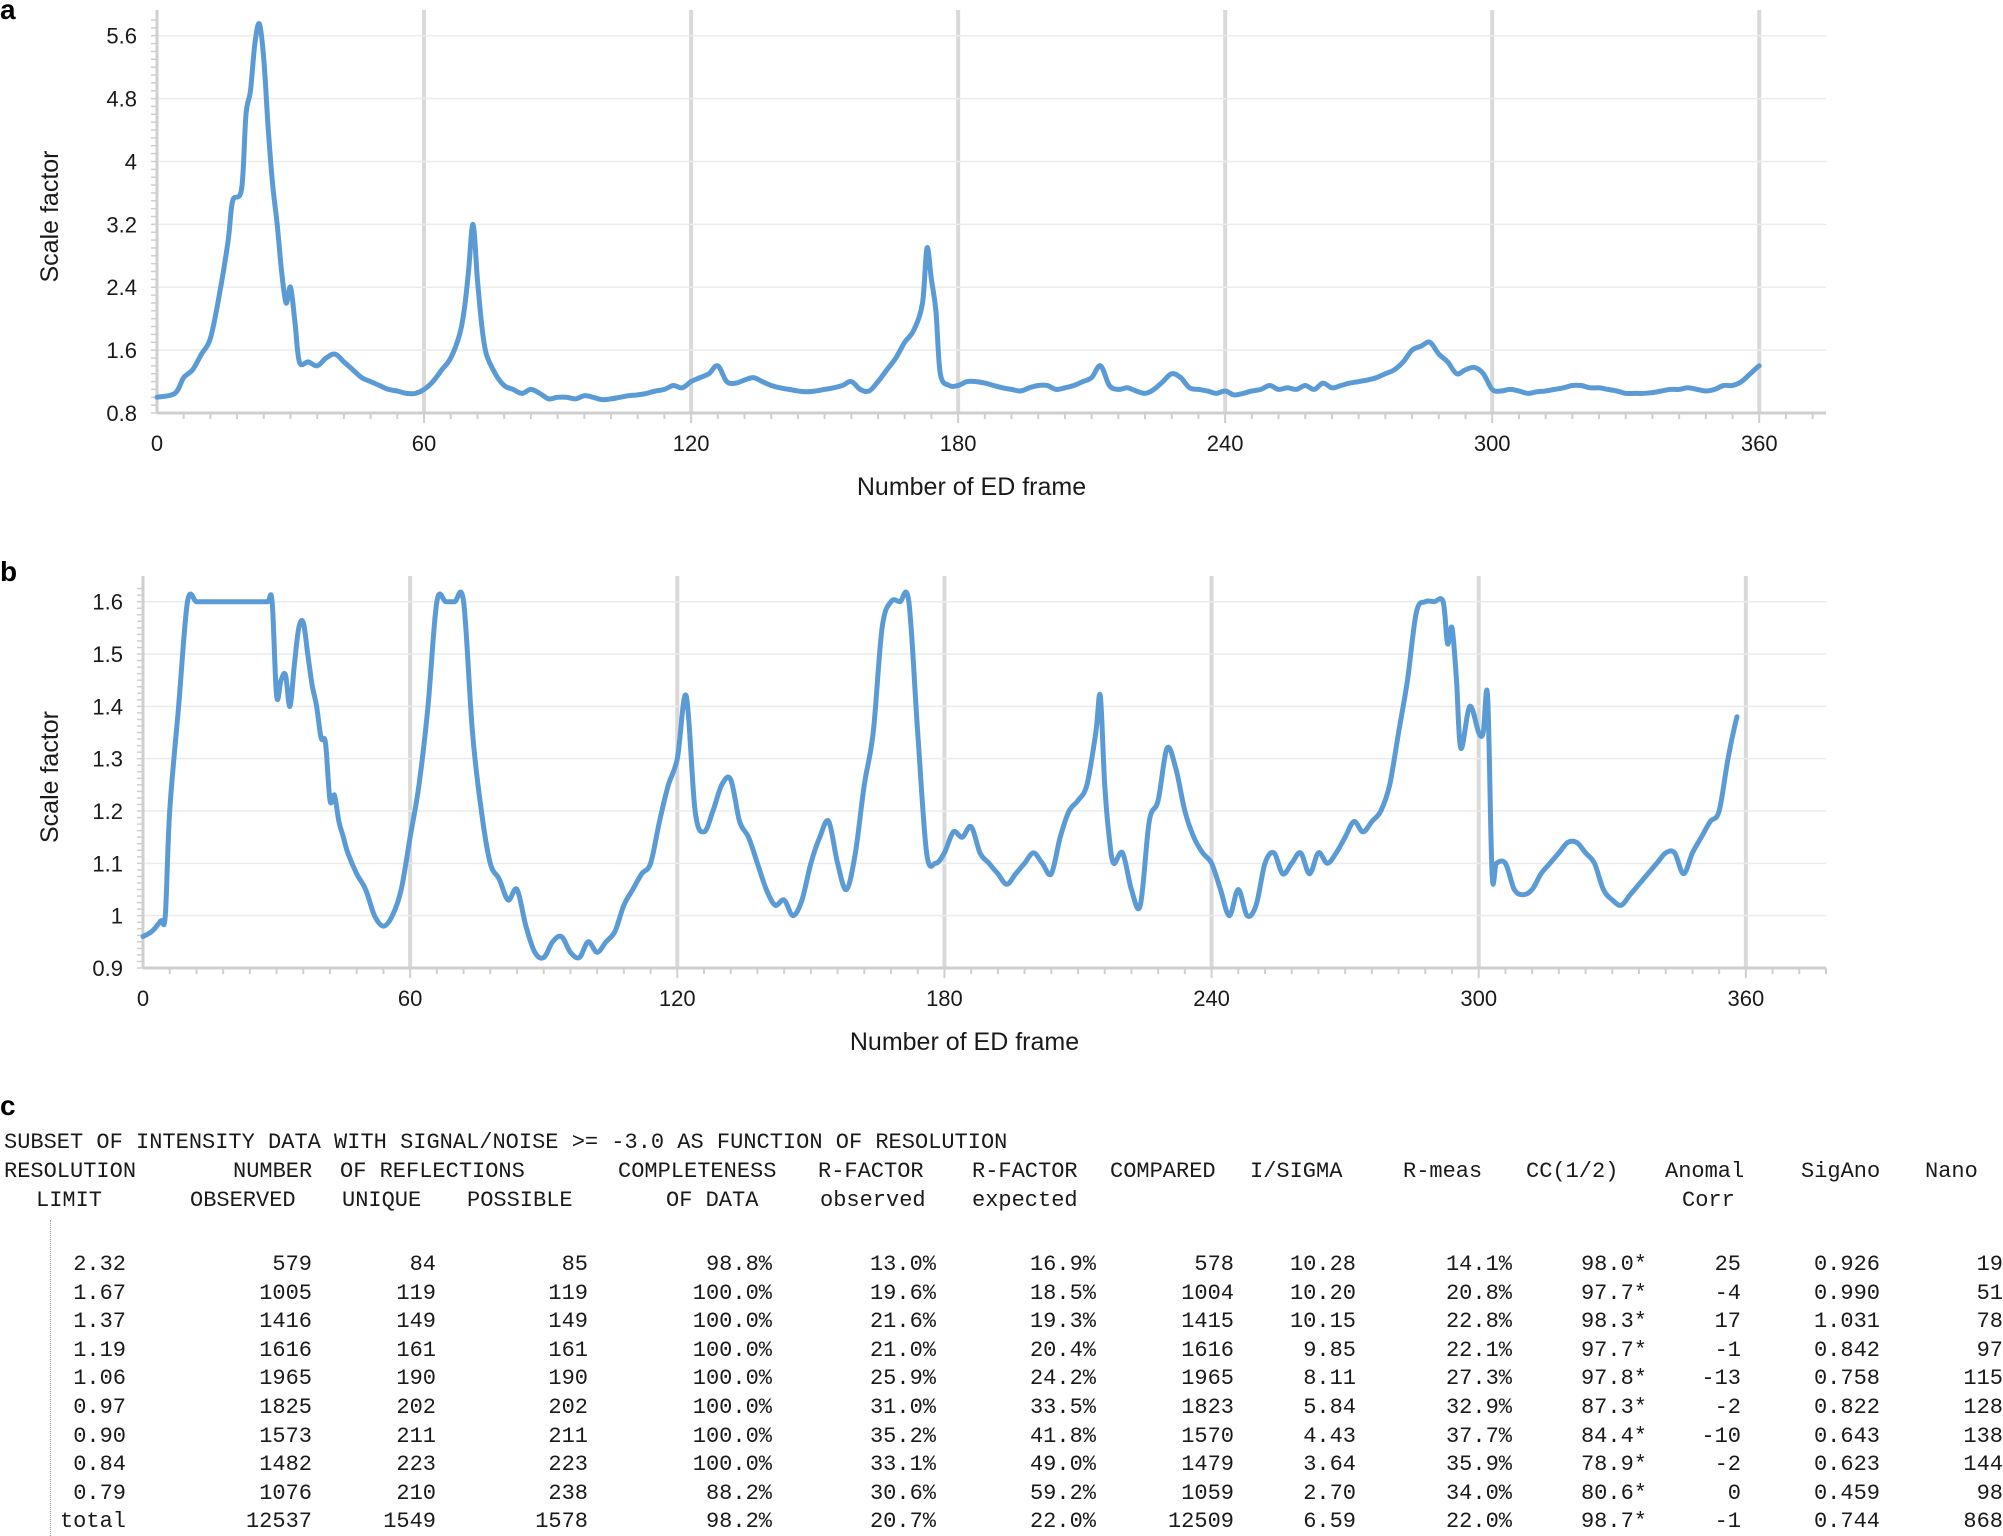  I want to click on table-cell: 17, so click(1727, 1322).